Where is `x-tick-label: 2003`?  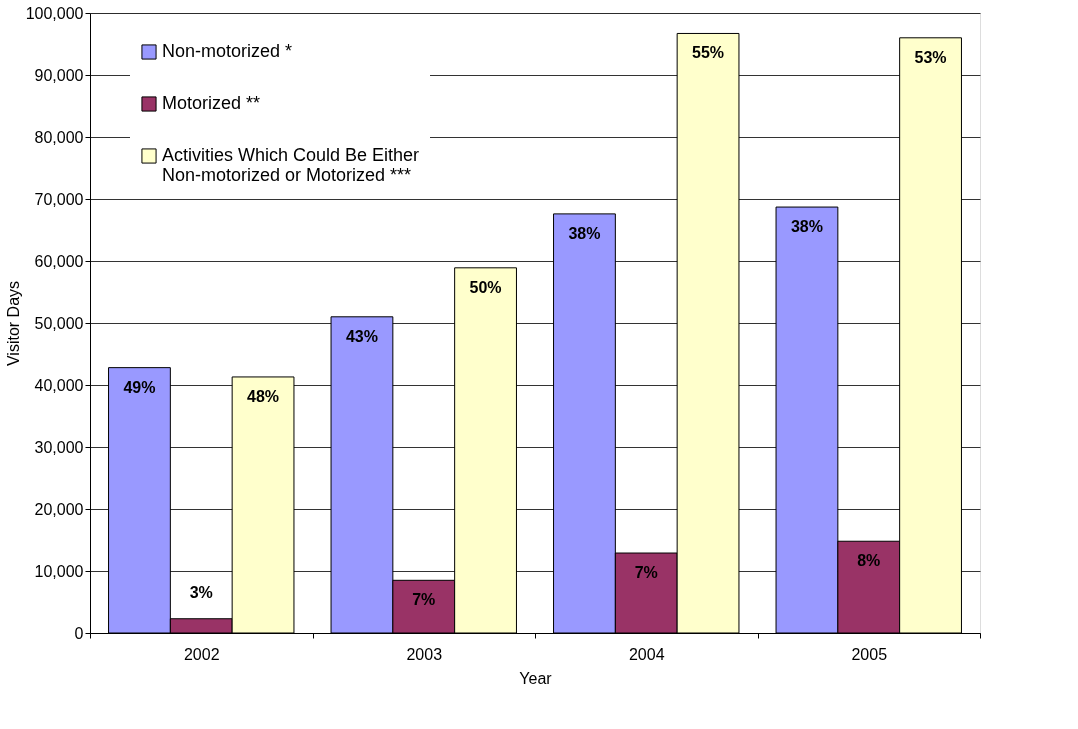 x-tick-label: 2003 is located at coordinates (424, 654).